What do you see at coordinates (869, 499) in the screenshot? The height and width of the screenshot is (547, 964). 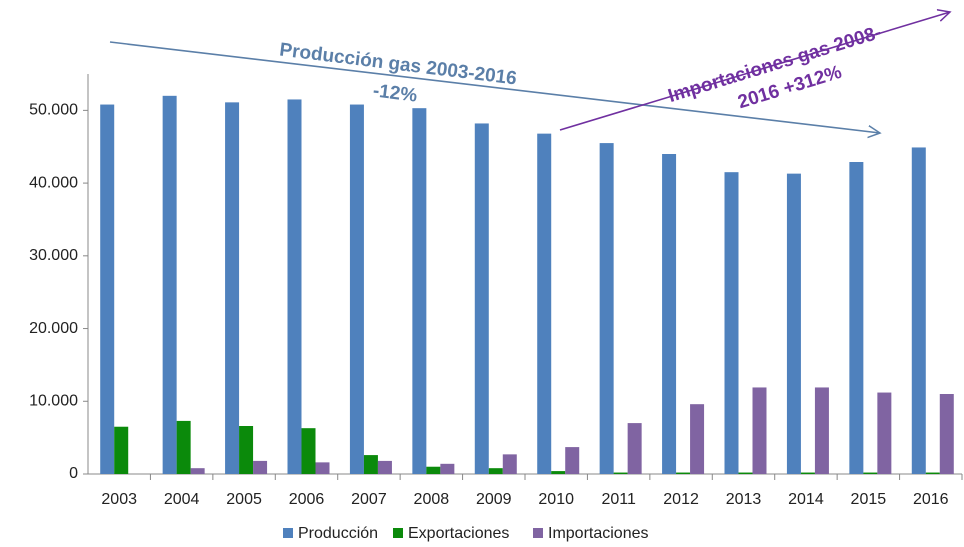 I see `x-tick-label: 2015` at bounding box center [869, 499].